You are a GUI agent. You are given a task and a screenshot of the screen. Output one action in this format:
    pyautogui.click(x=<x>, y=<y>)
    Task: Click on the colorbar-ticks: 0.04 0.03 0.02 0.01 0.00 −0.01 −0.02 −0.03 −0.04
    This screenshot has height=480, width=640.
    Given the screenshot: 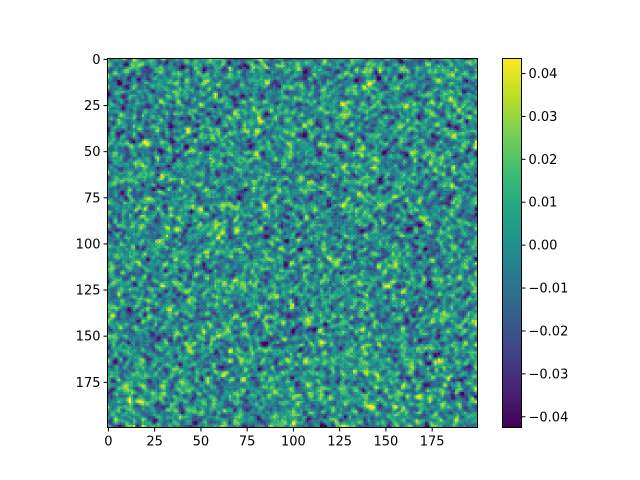 What is the action you would take?
    pyautogui.click(x=545, y=246)
    